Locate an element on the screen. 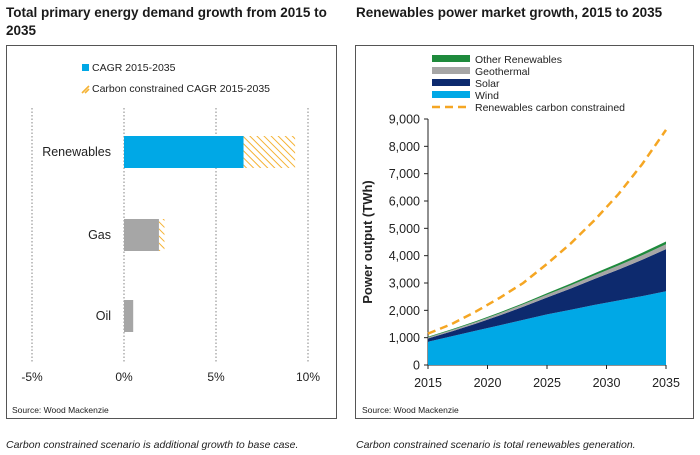 The width and height of the screenshot is (700, 455). legend-label-wind: Wind is located at coordinates (487, 96).